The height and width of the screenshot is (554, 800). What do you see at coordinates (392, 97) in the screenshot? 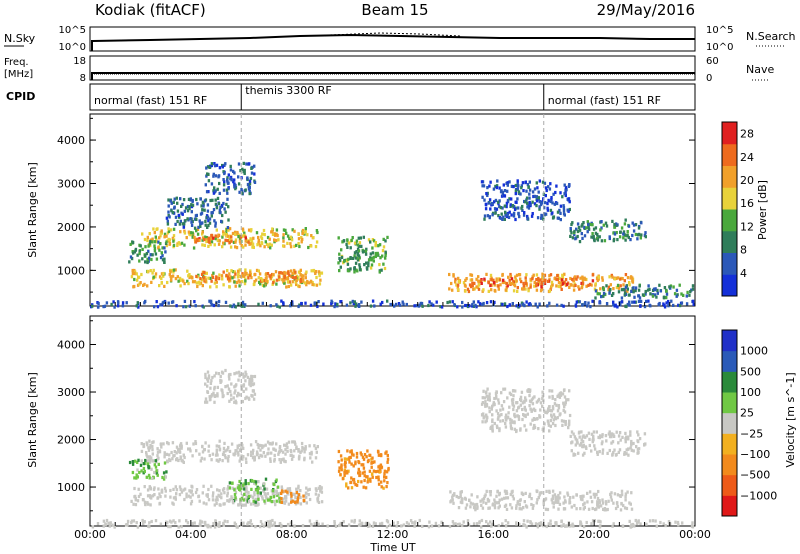
I see `cpid-frame` at bounding box center [392, 97].